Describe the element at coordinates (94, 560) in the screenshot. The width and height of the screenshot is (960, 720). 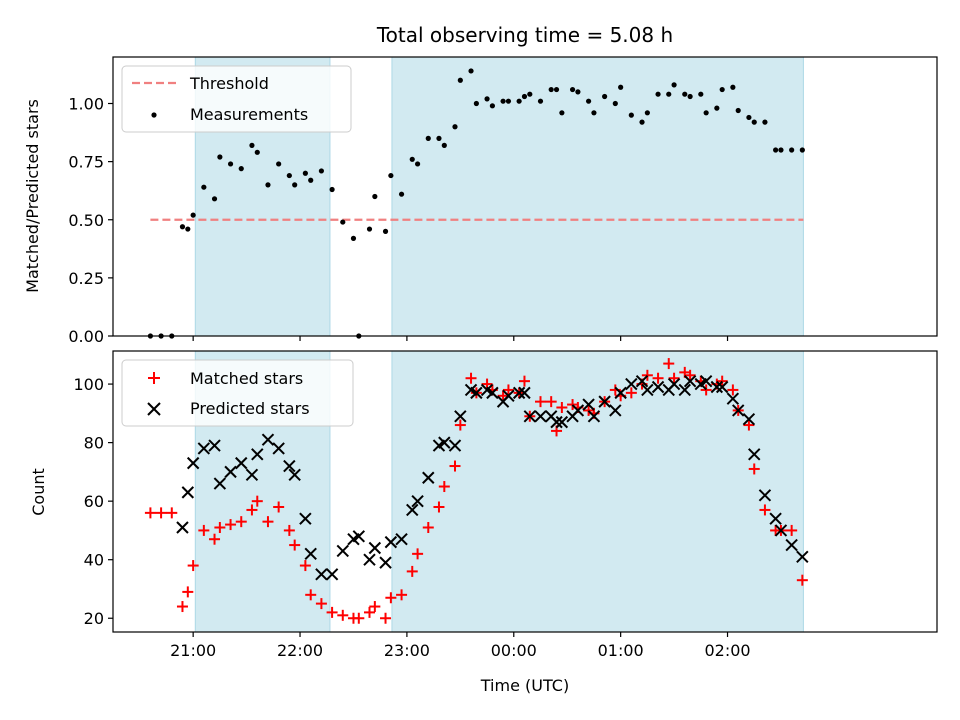
I see `y-tick-label: 40` at that location.